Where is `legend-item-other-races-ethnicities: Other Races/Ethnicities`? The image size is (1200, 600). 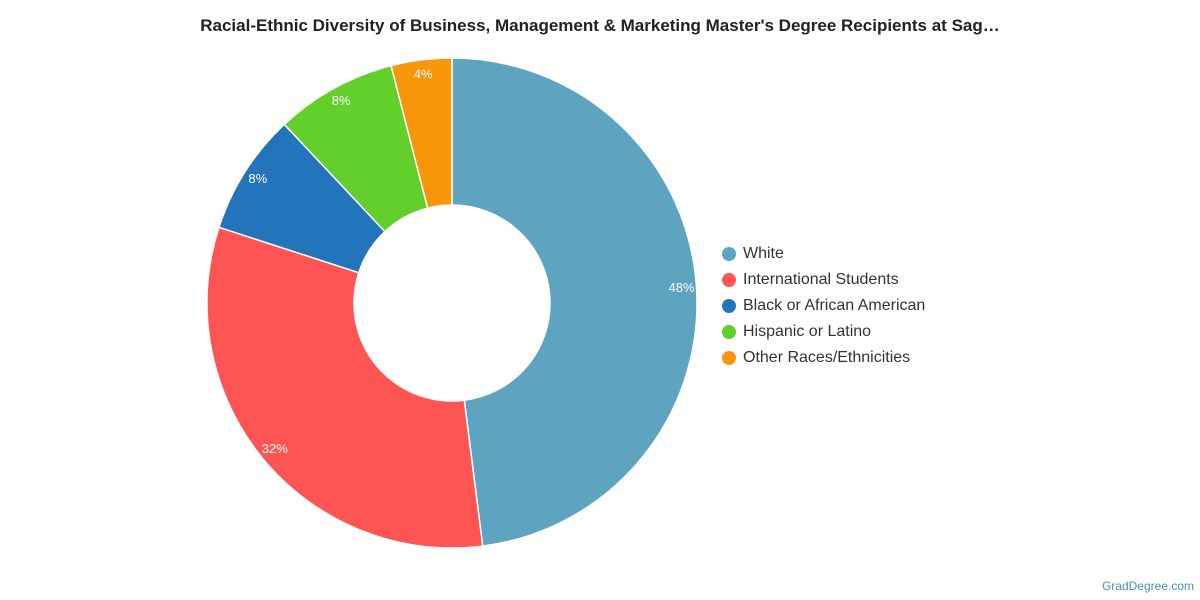 legend-item-other-races-ethnicities: Other Races/Ethnicities is located at coordinates (823, 358).